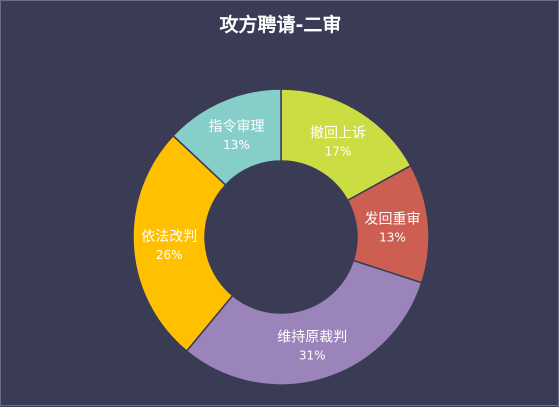 Image resolution: width=559 pixels, height=407 pixels. I want to click on slice-value-4: 13%, so click(236, 145).